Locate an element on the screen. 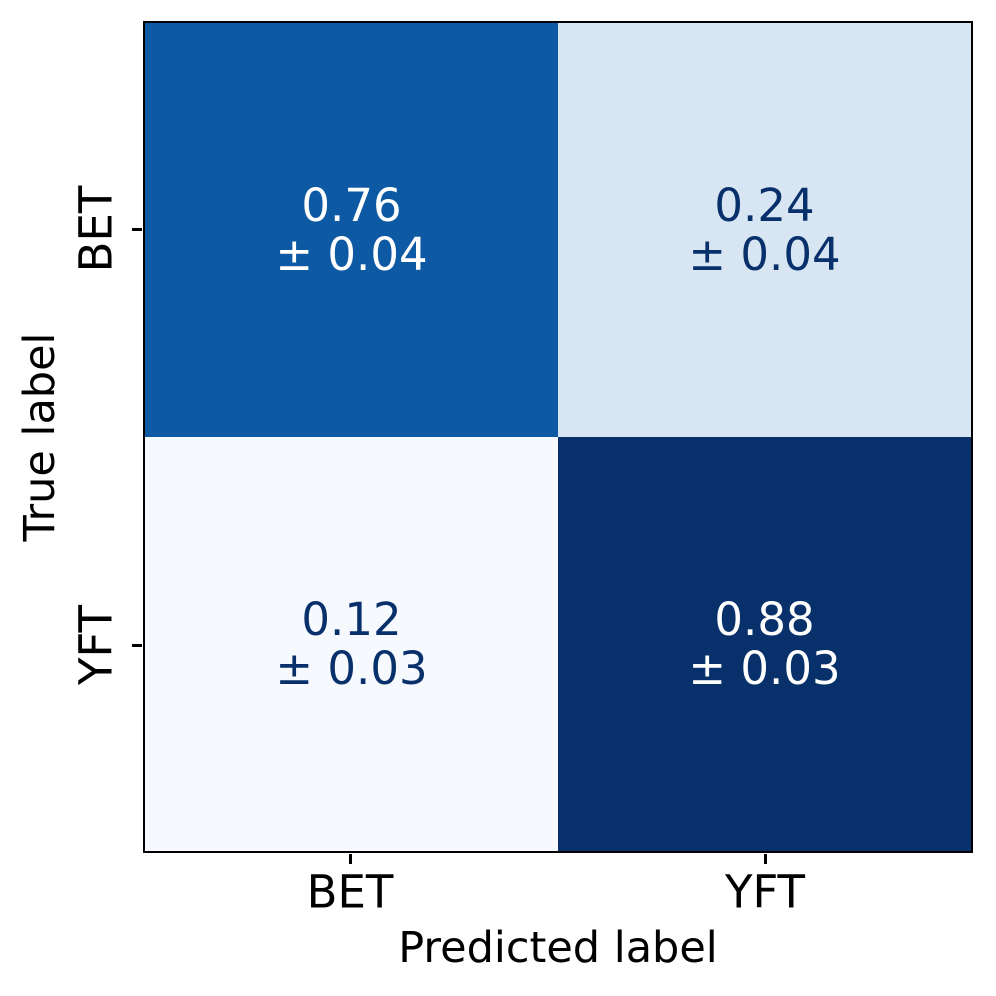 The image size is (996, 996). cell-value: 0.24 is located at coordinates (764, 205).